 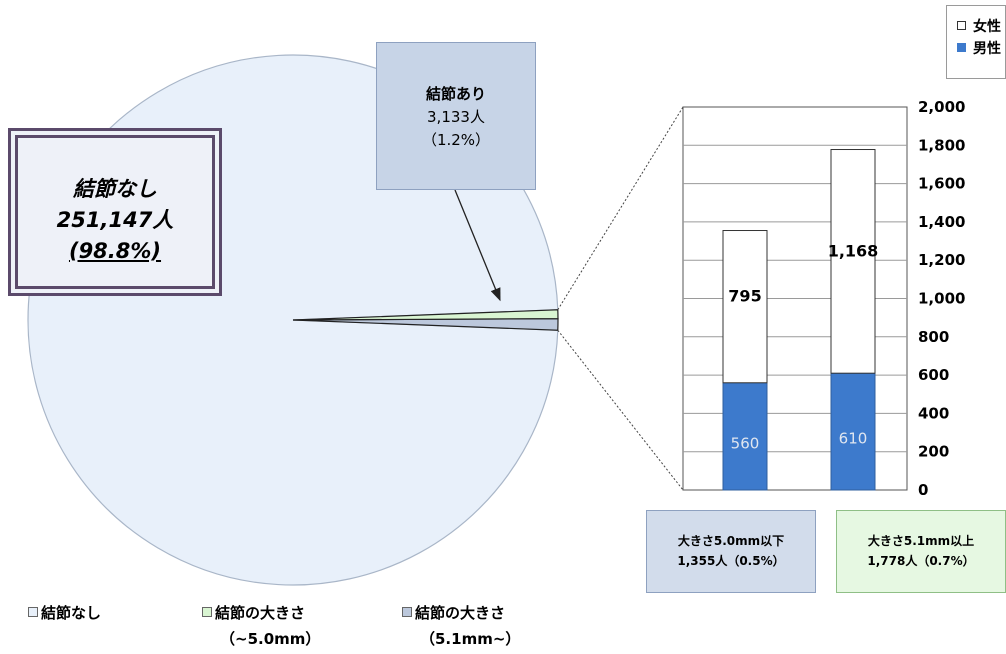 What do you see at coordinates (731, 541) in the screenshot?
I see `size-small-title: 大きさ5.0mm以下` at bounding box center [731, 541].